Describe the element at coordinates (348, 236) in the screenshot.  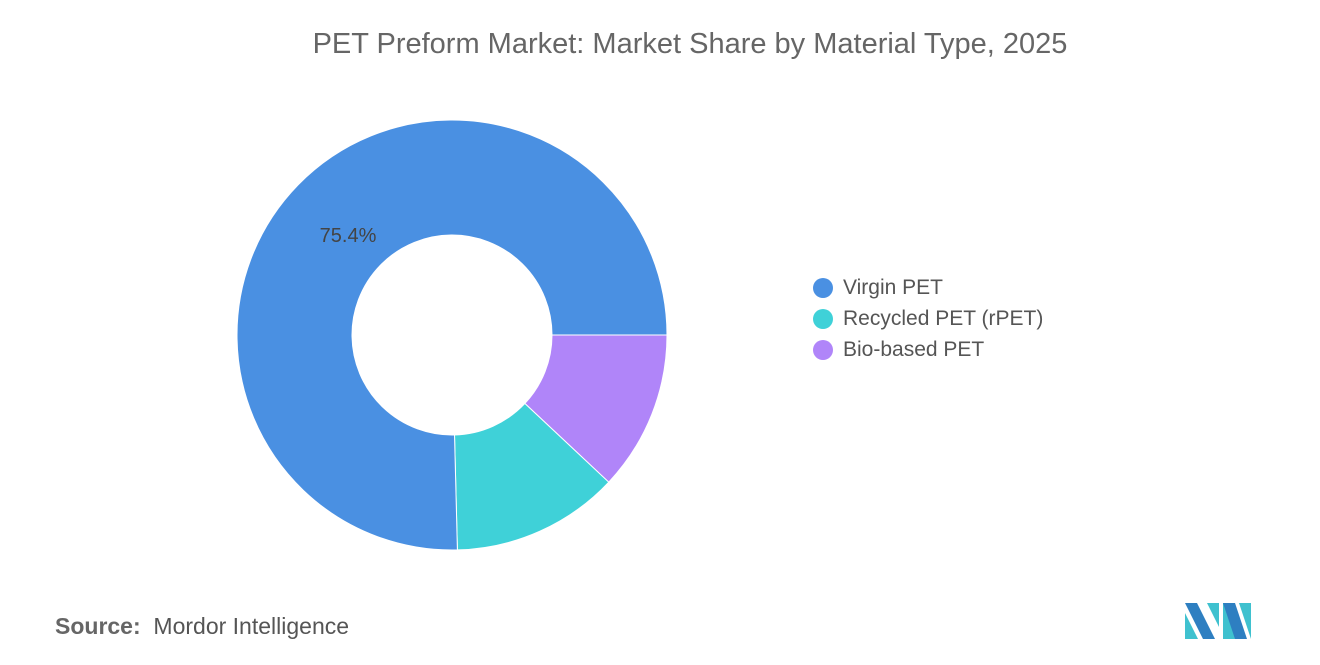
I see `data-label: 75.4%` at that location.